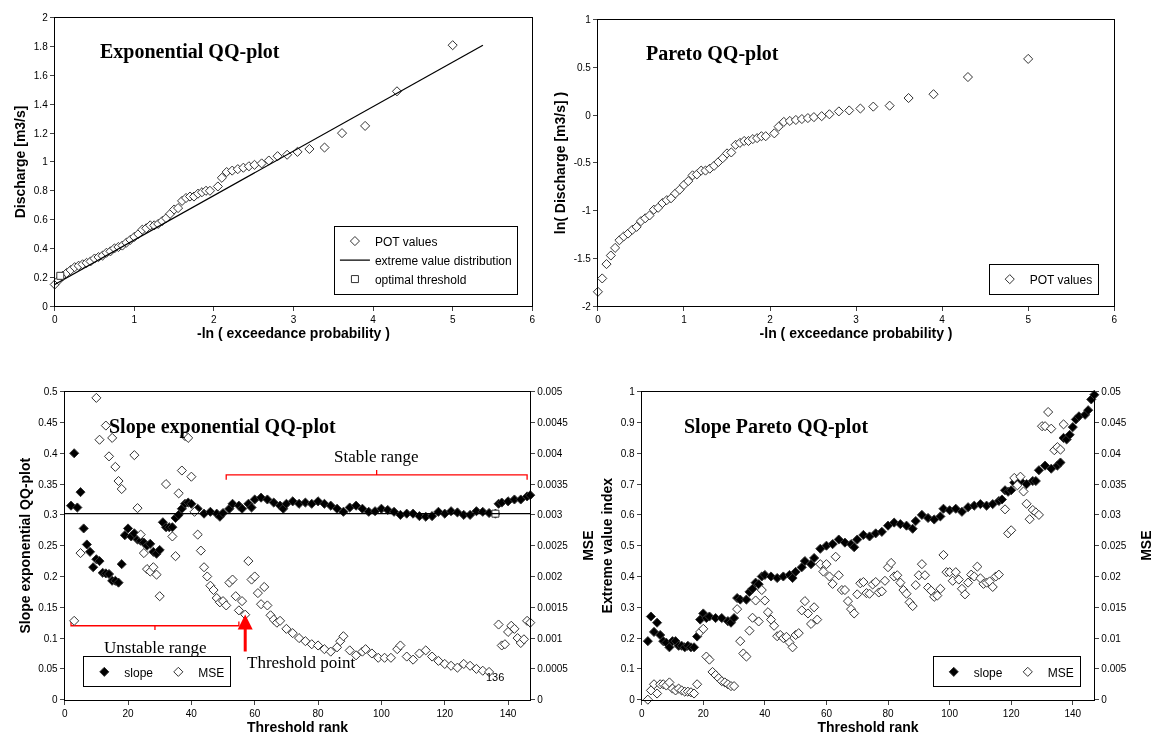 The width and height of the screenshot is (1163, 747). Describe the element at coordinates (550, 515) in the screenshot. I see `y2-tick-label: 0.003` at that location.